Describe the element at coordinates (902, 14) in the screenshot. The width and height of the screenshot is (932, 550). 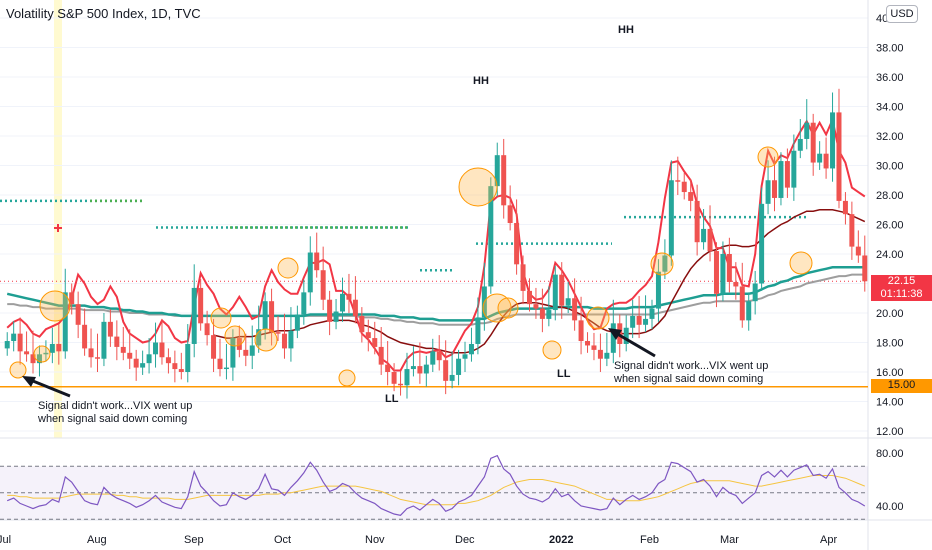
I see `currency-button: USD` at that location.